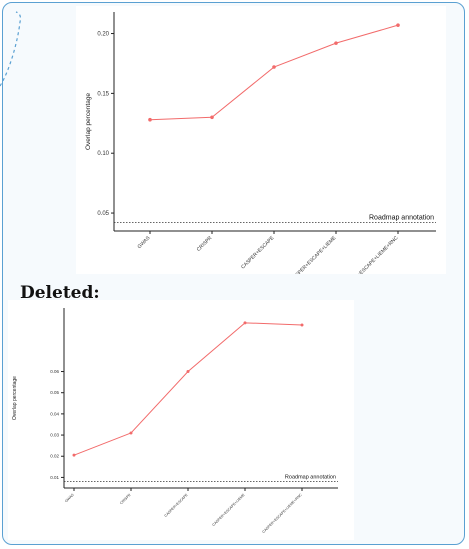  What do you see at coordinates (88, 121) in the screenshot?
I see `top-y-axis-label: Overlap percentage` at bounding box center [88, 121].